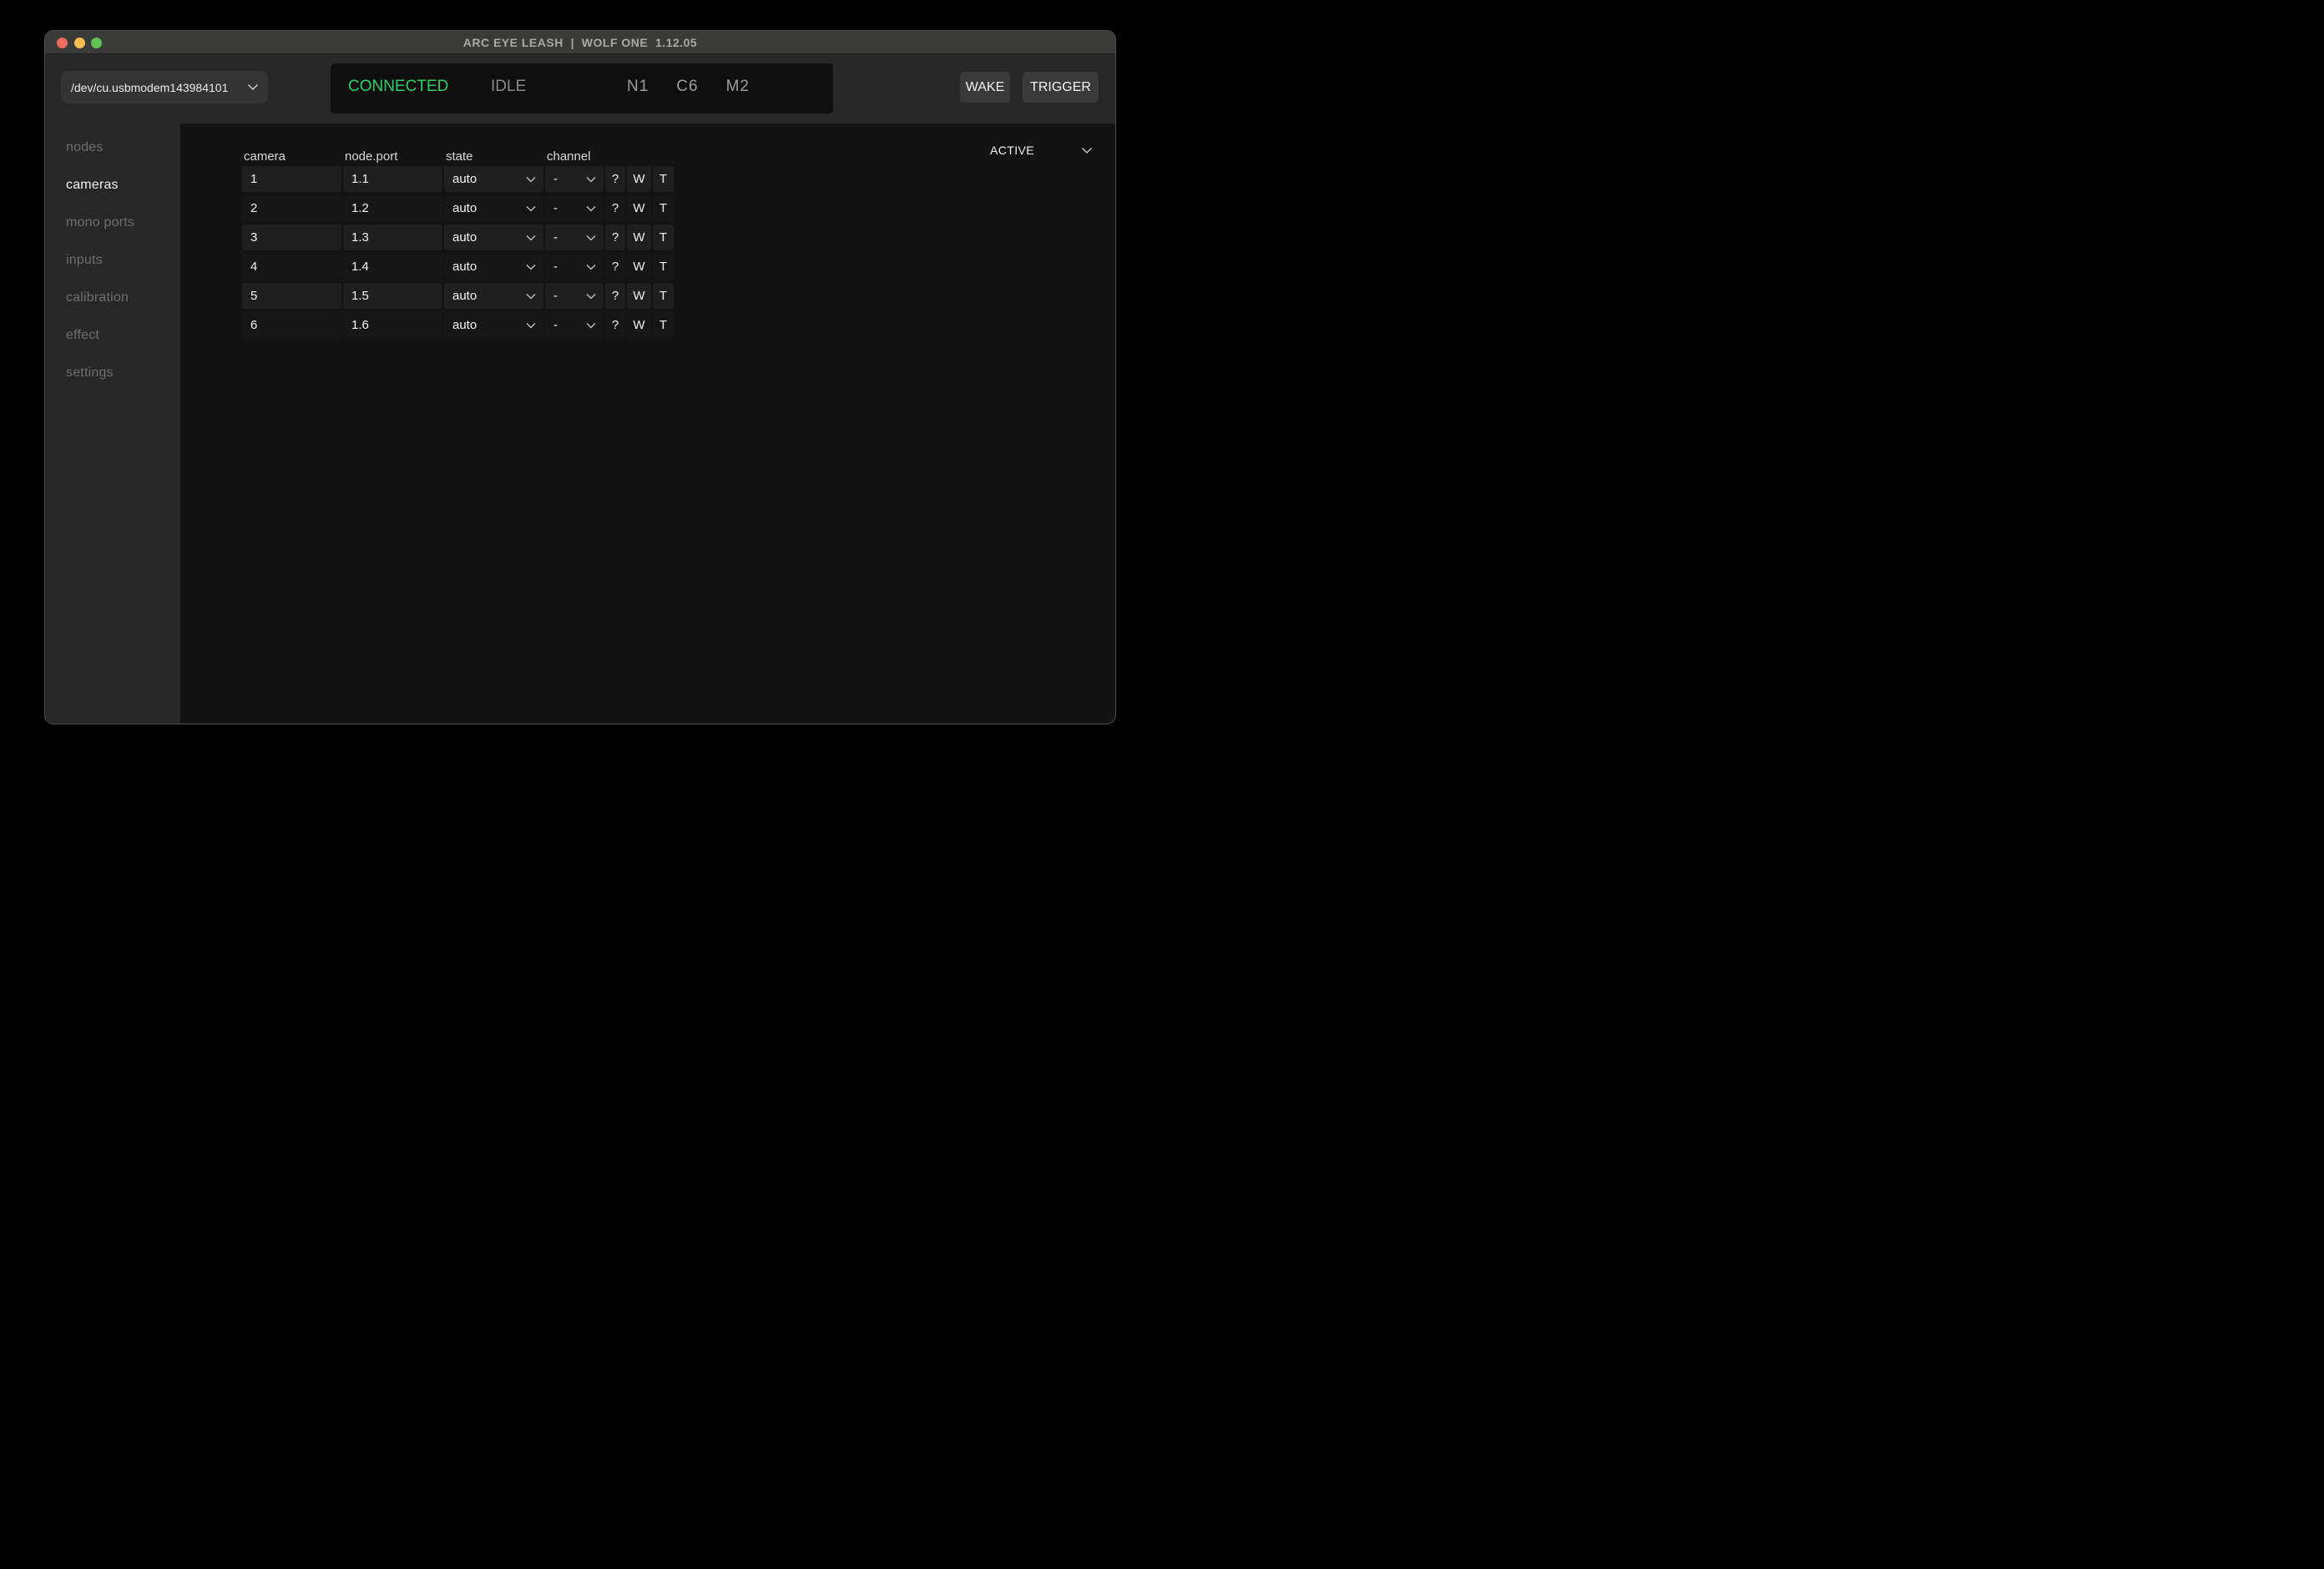 The image size is (2324, 1569). I want to click on sidebar-item-label: effect, so click(83, 335).